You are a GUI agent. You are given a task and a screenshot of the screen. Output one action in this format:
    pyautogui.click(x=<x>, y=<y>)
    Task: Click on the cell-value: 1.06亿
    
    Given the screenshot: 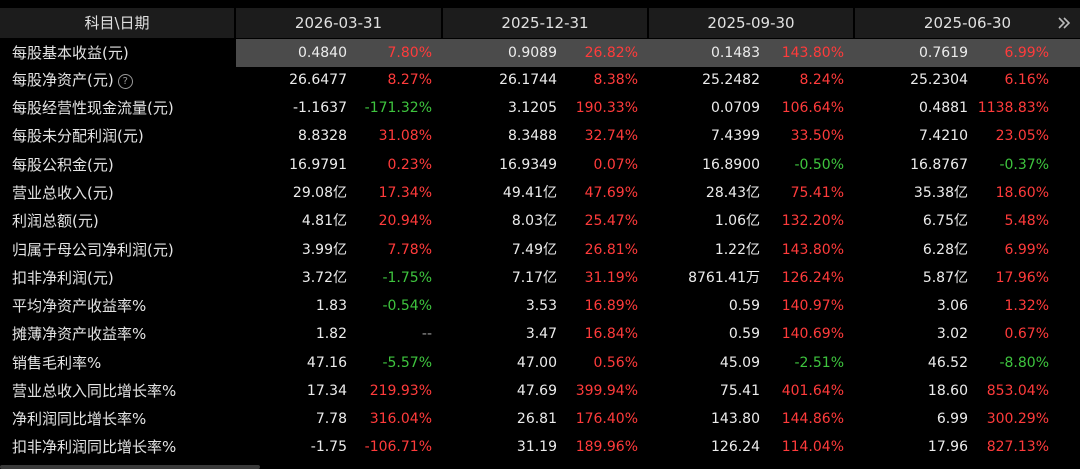 What is the action you would take?
    pyautogui.click(x=737, y=221)
    